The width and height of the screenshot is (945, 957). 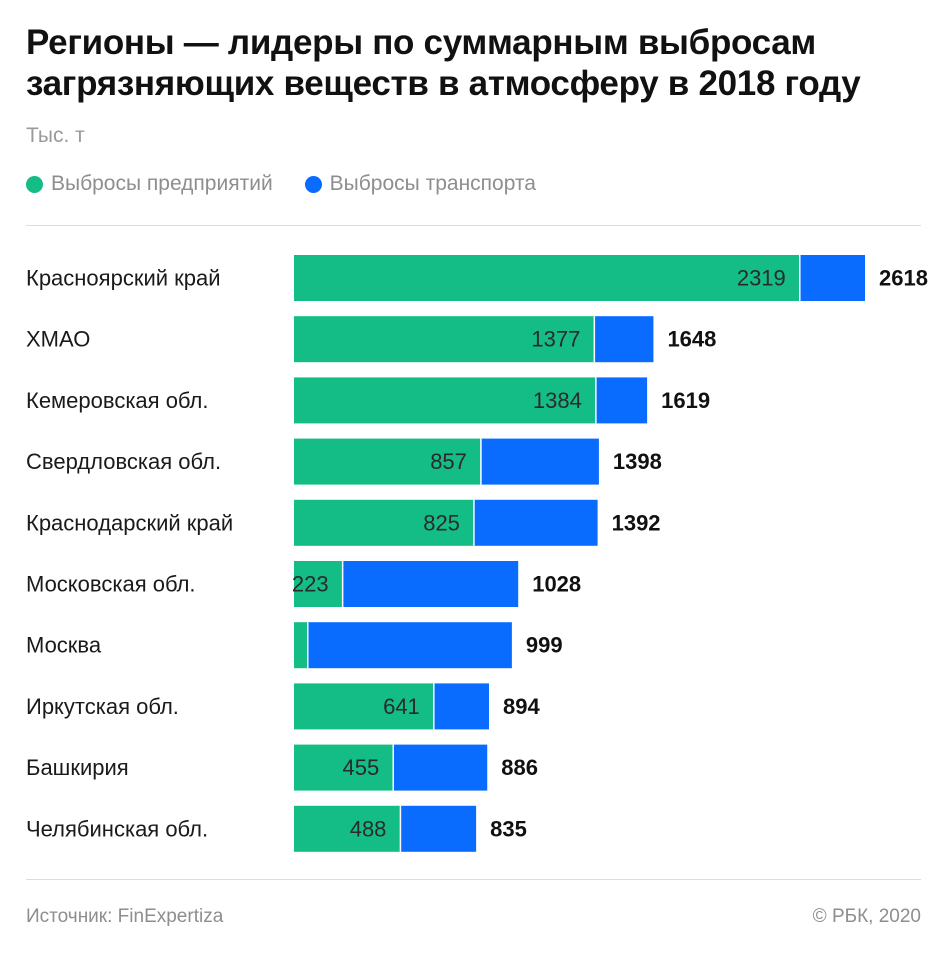 What do you see at coordinates (34, 184) in the screenshot?
I see `legend-dot-enterprises-icon` at bounding box center [34, 184].